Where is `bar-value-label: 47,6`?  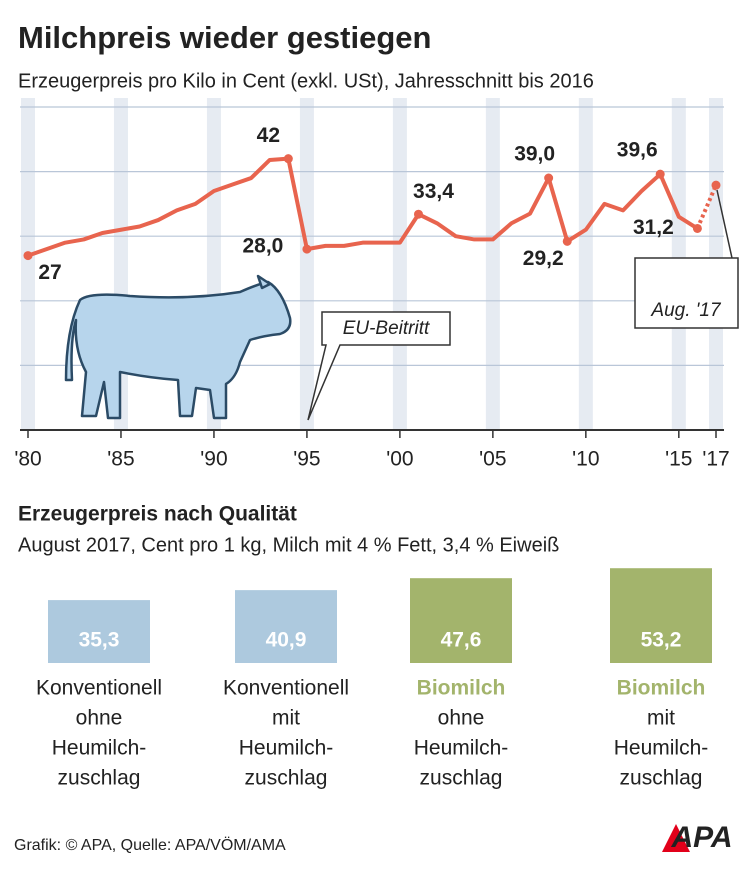
bar-value-label: 47,6 is located at coordinates (461, 640).